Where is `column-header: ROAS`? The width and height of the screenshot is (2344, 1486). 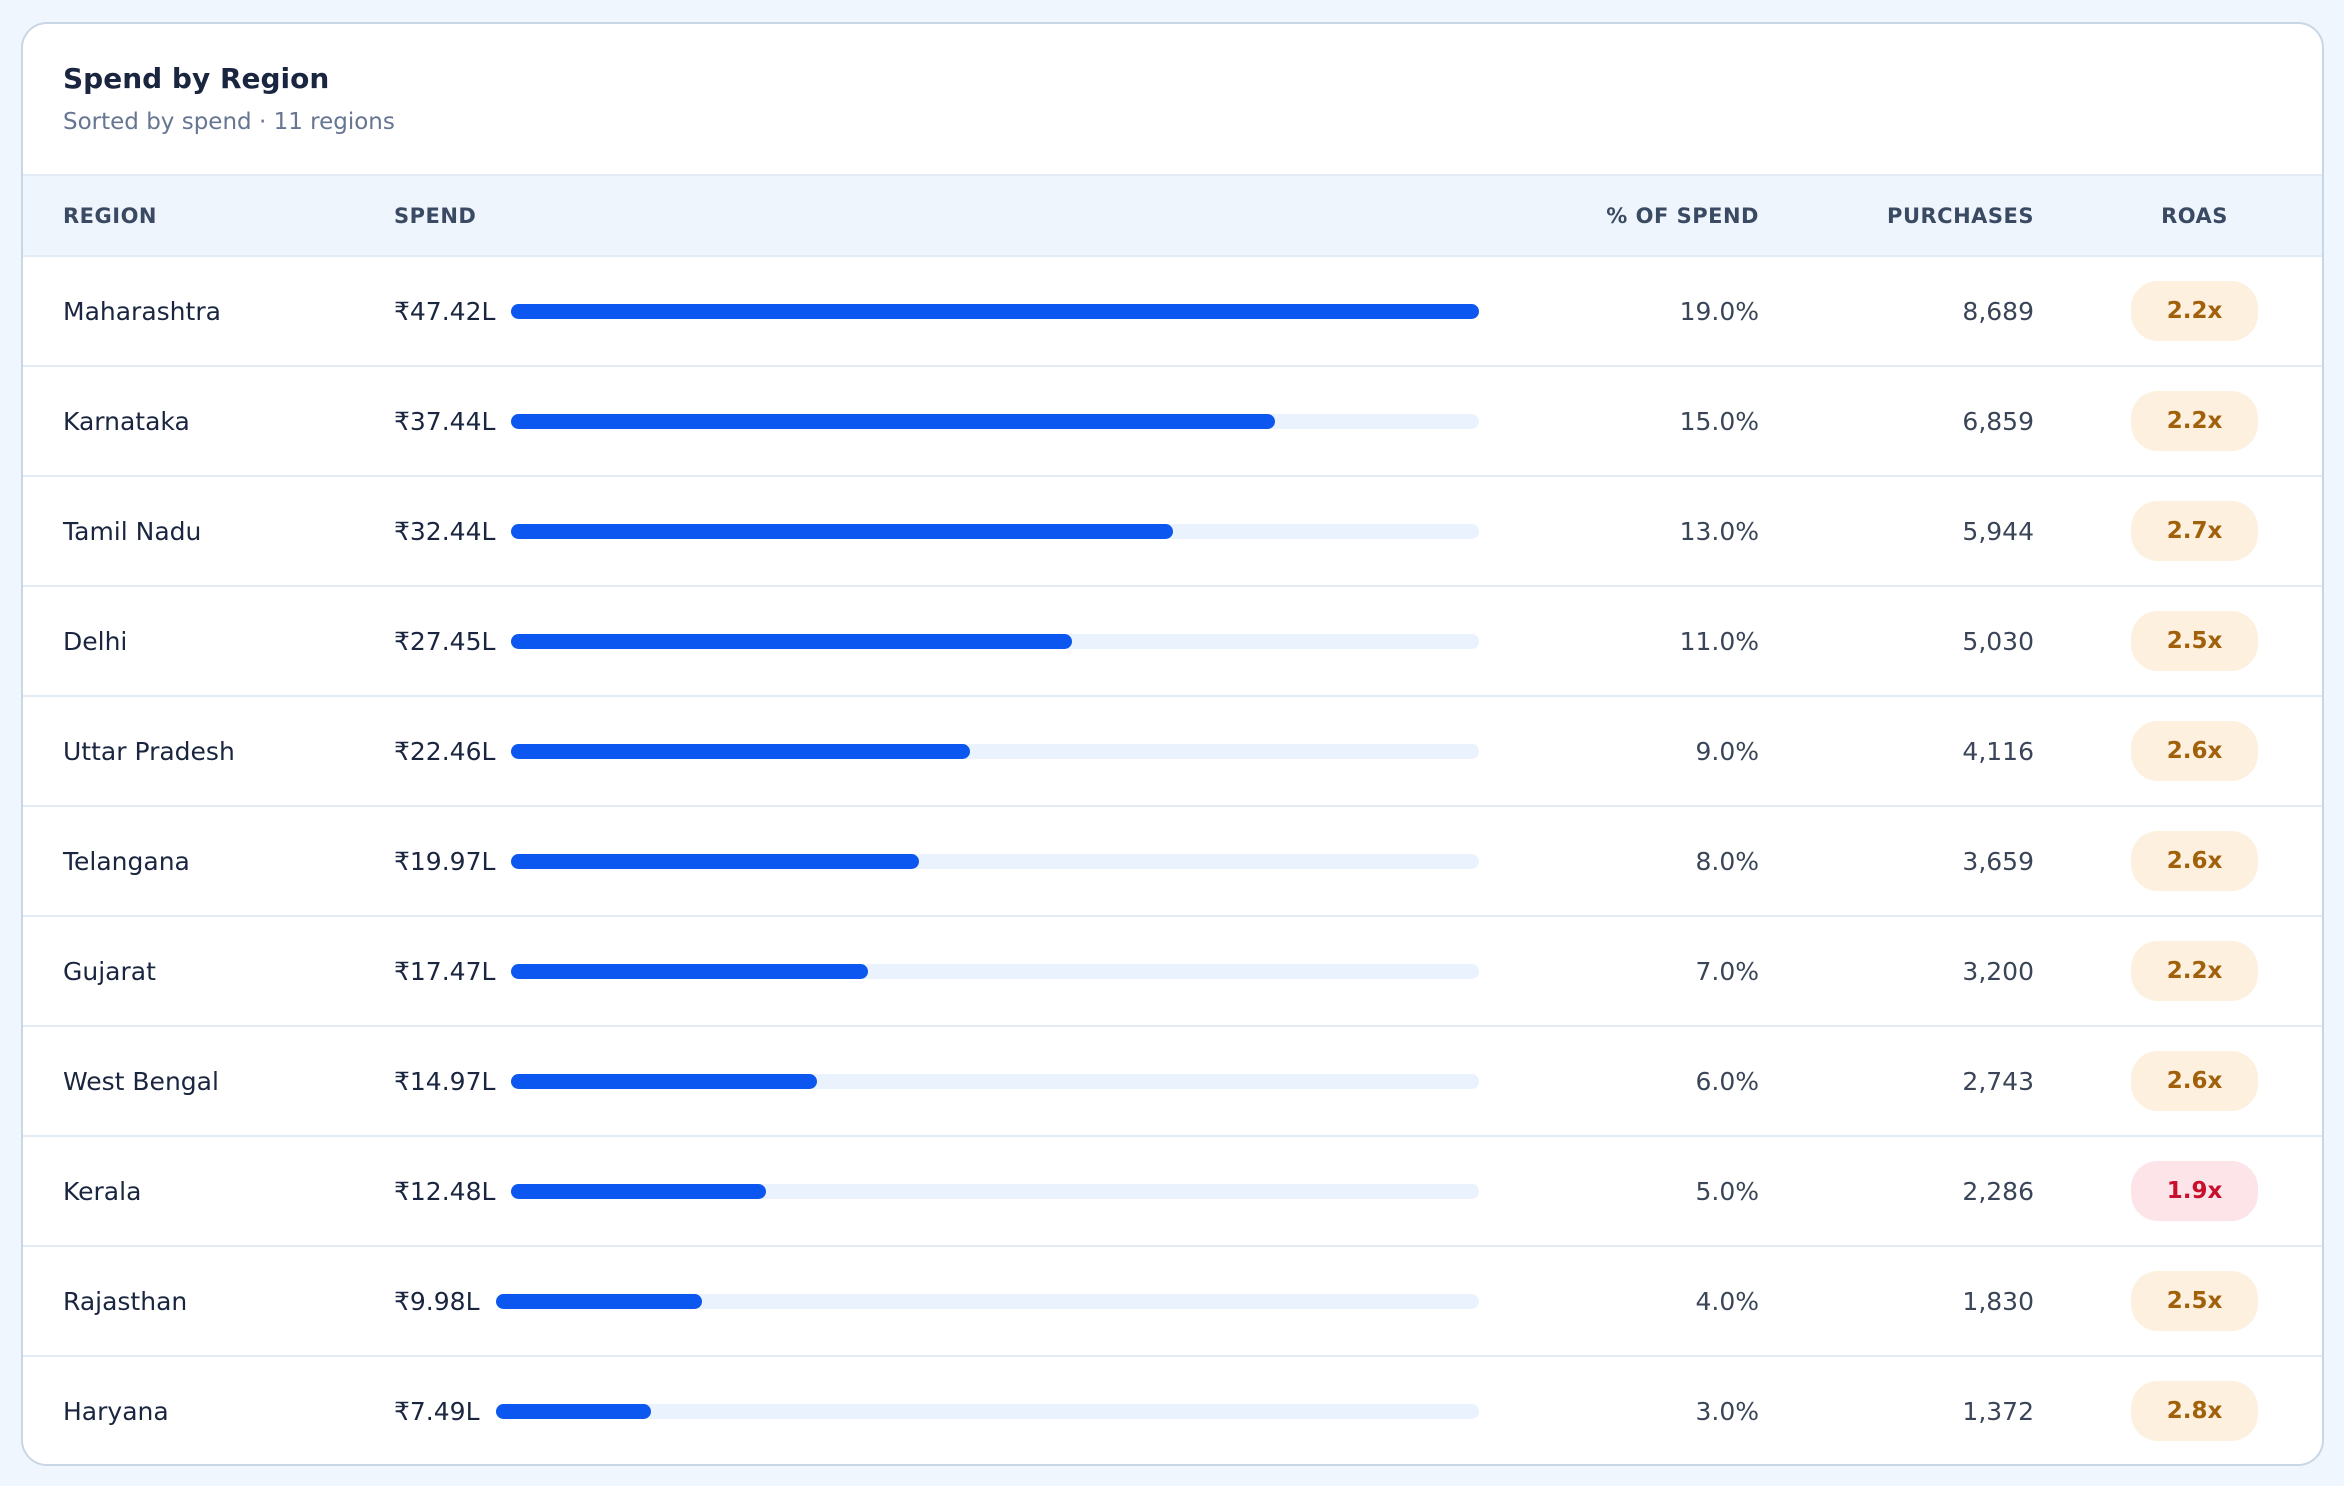
column-header: ROAS is located at coordinates (2194, 215).